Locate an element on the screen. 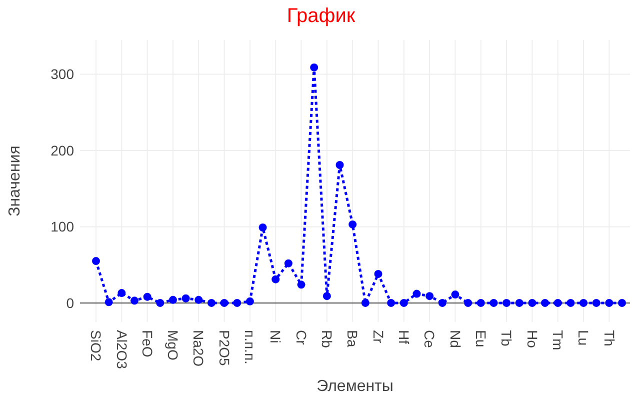 The width and height of the screenshot is (642, 397). x-tick-label: Ho is located at coordinates (532, 339).